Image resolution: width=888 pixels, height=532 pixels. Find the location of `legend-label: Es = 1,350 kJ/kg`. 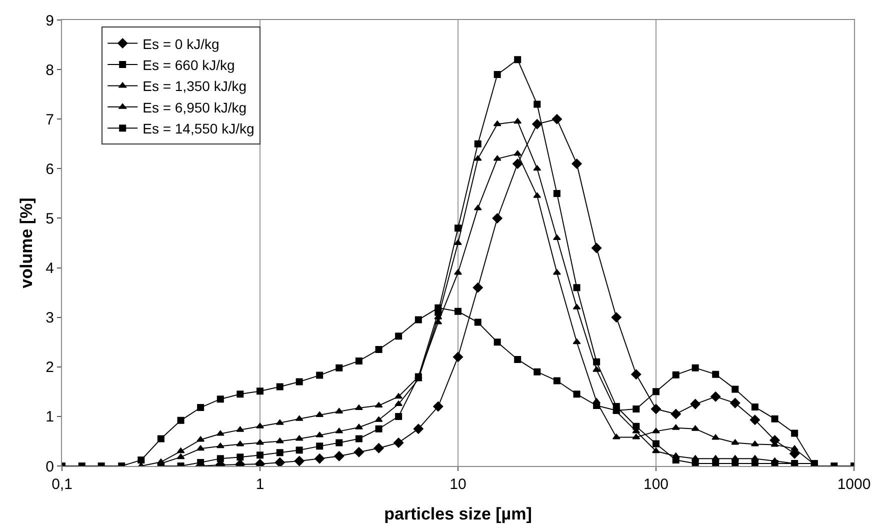

legend-label: Es = 1,350 kJ/kg is located at coordinates (194, 86).